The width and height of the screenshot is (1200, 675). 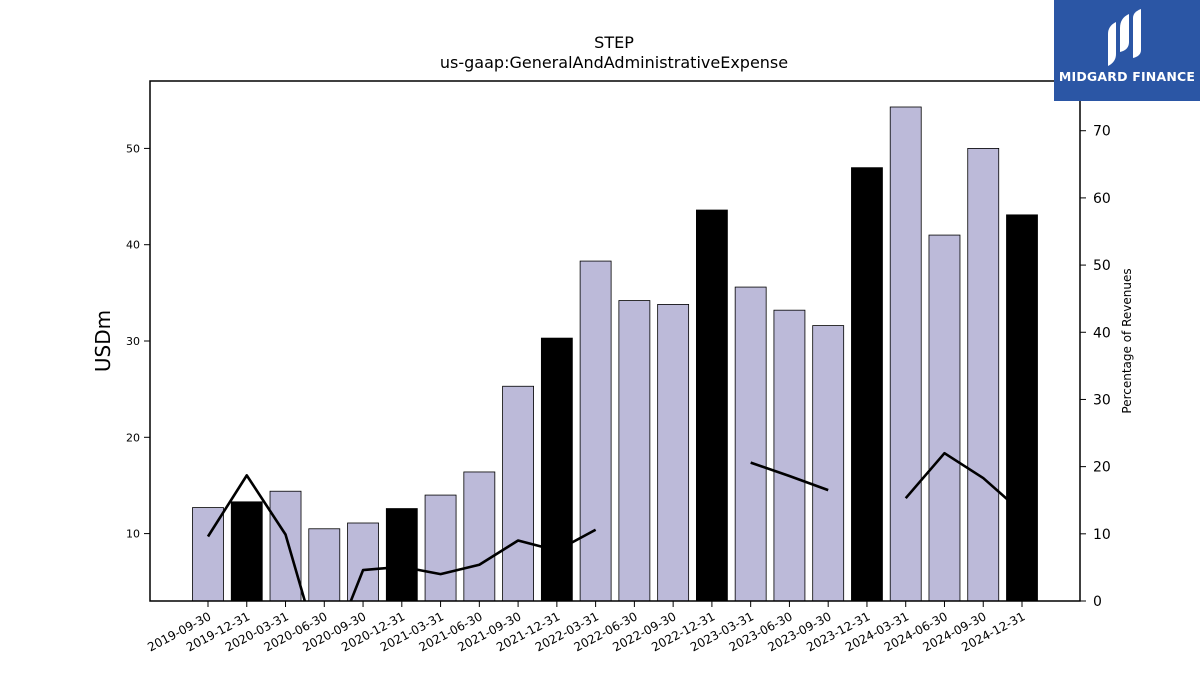 What do you see at coordinates (1124, 37) in the screenshot?
I see `midgard-logo-icon` at bounding box center [1124, 37].